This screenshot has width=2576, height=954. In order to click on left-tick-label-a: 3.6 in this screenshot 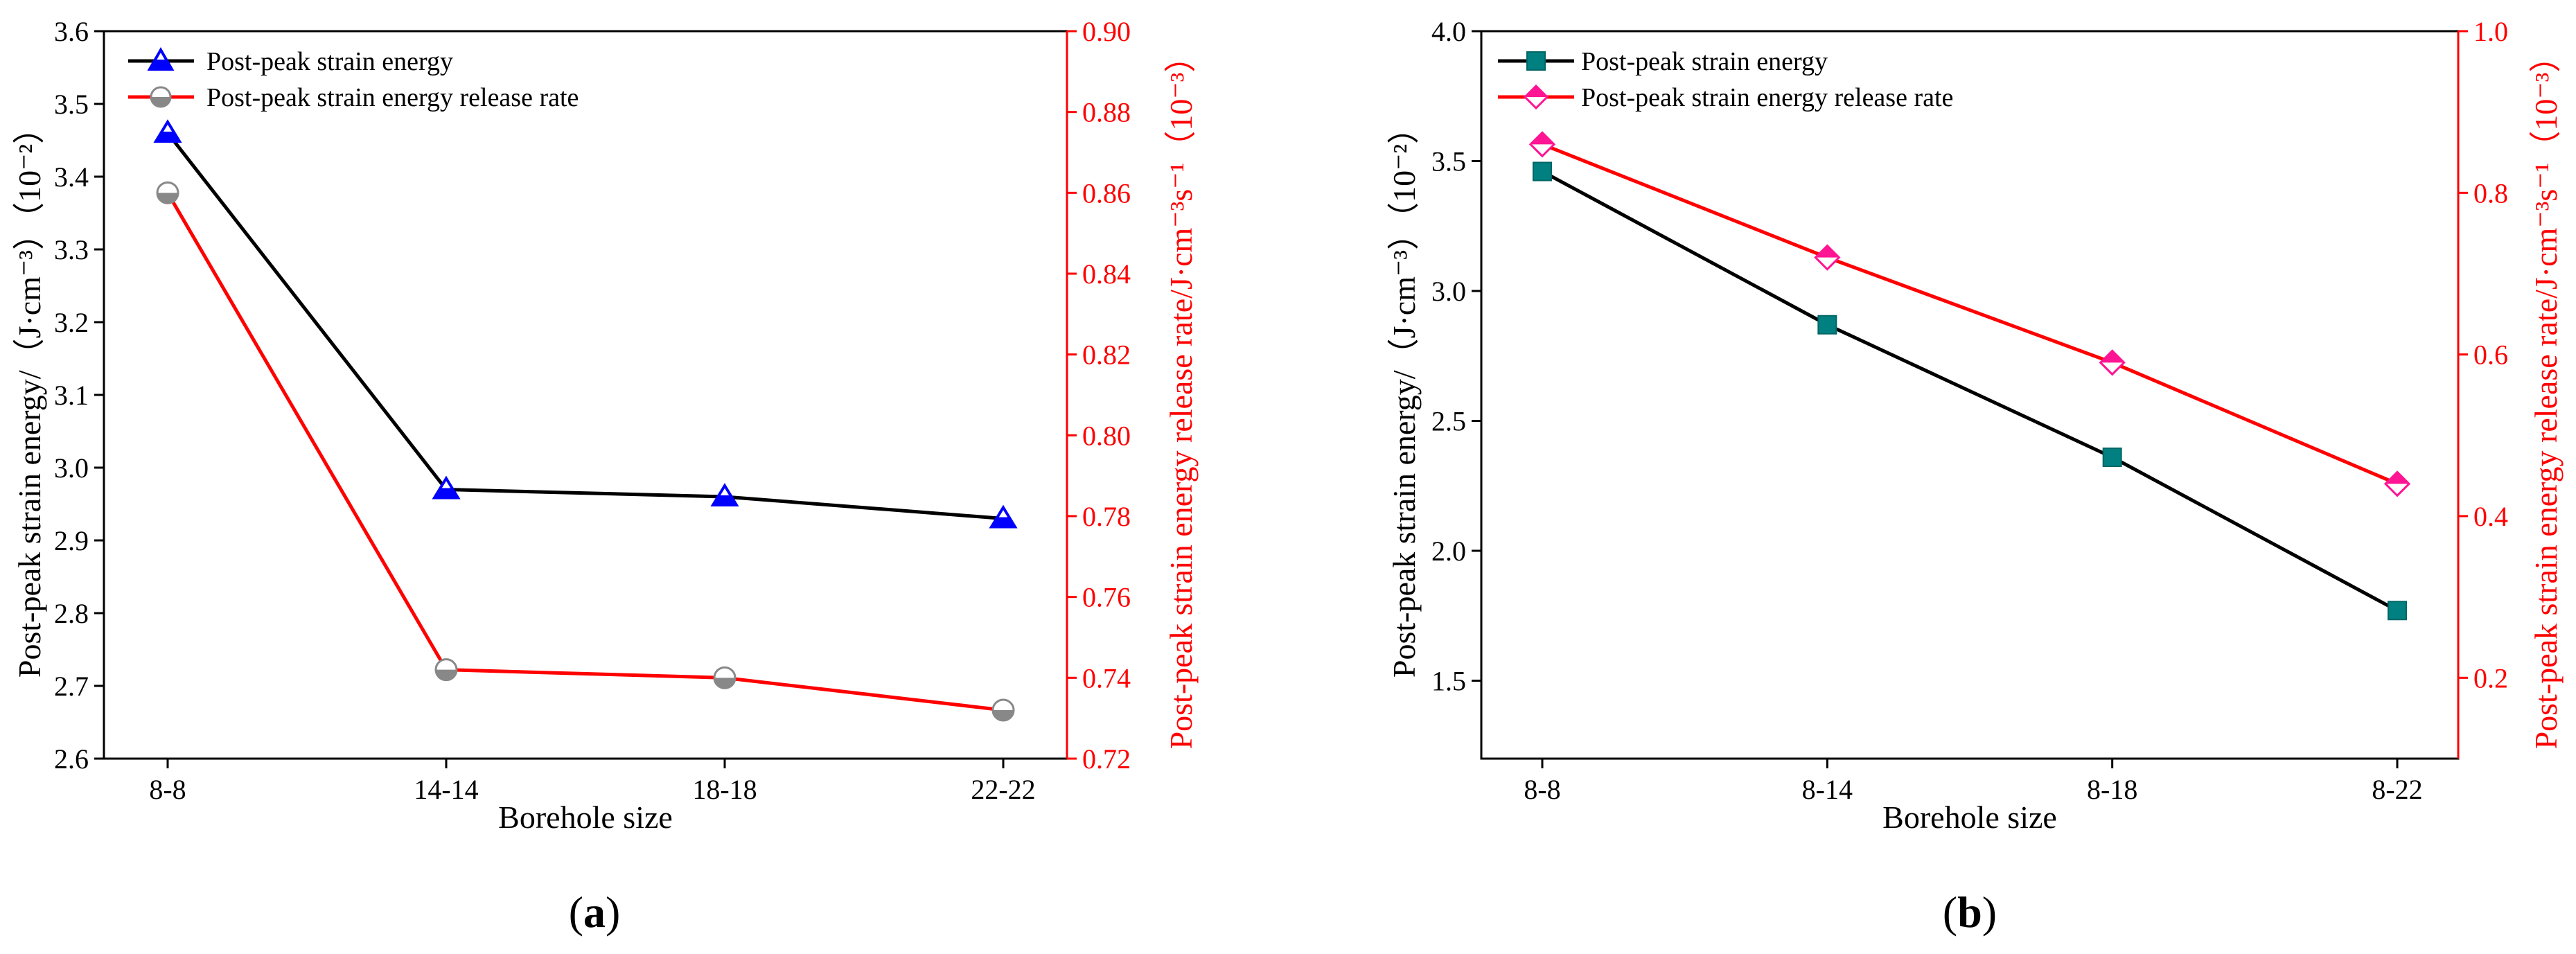, I will do `click(71, 31)`.